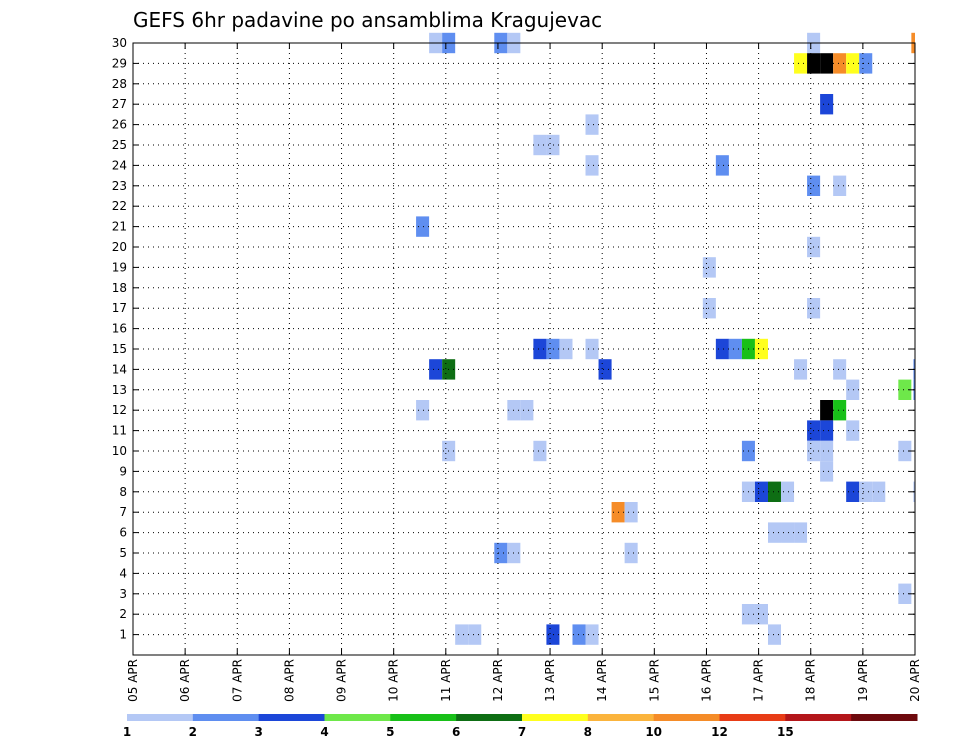 The height and width of the screenshot is (742, 960). What do you see at coordinates (785, 732) in the screenshot?
I see `colorbar-label: 15` at bounding box center [785, 732].